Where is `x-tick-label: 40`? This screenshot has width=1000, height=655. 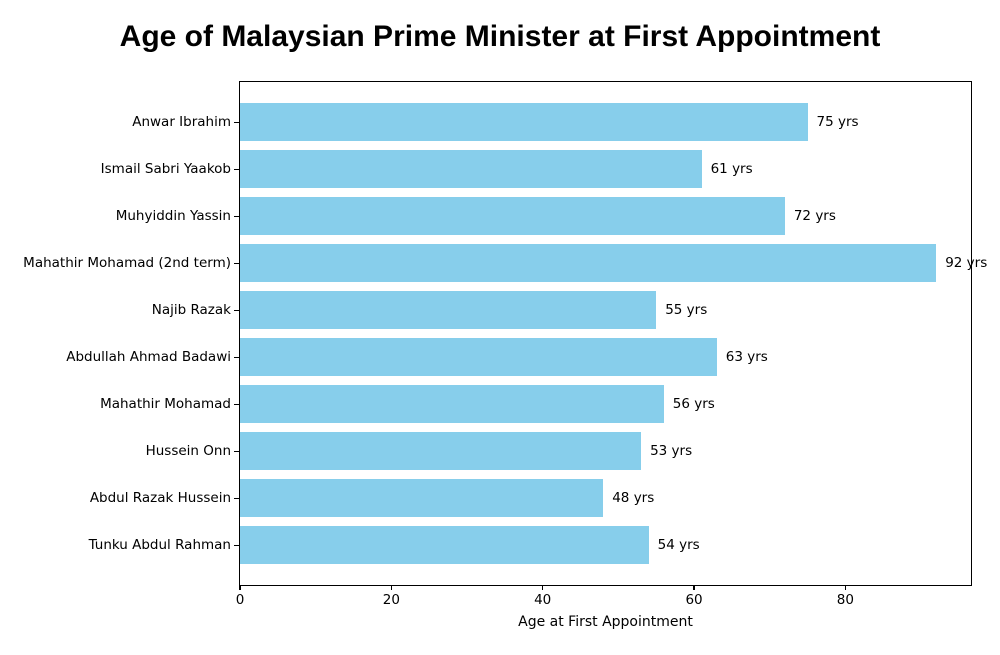
x-tick-label: 40 is located at coordinates (543, 600).